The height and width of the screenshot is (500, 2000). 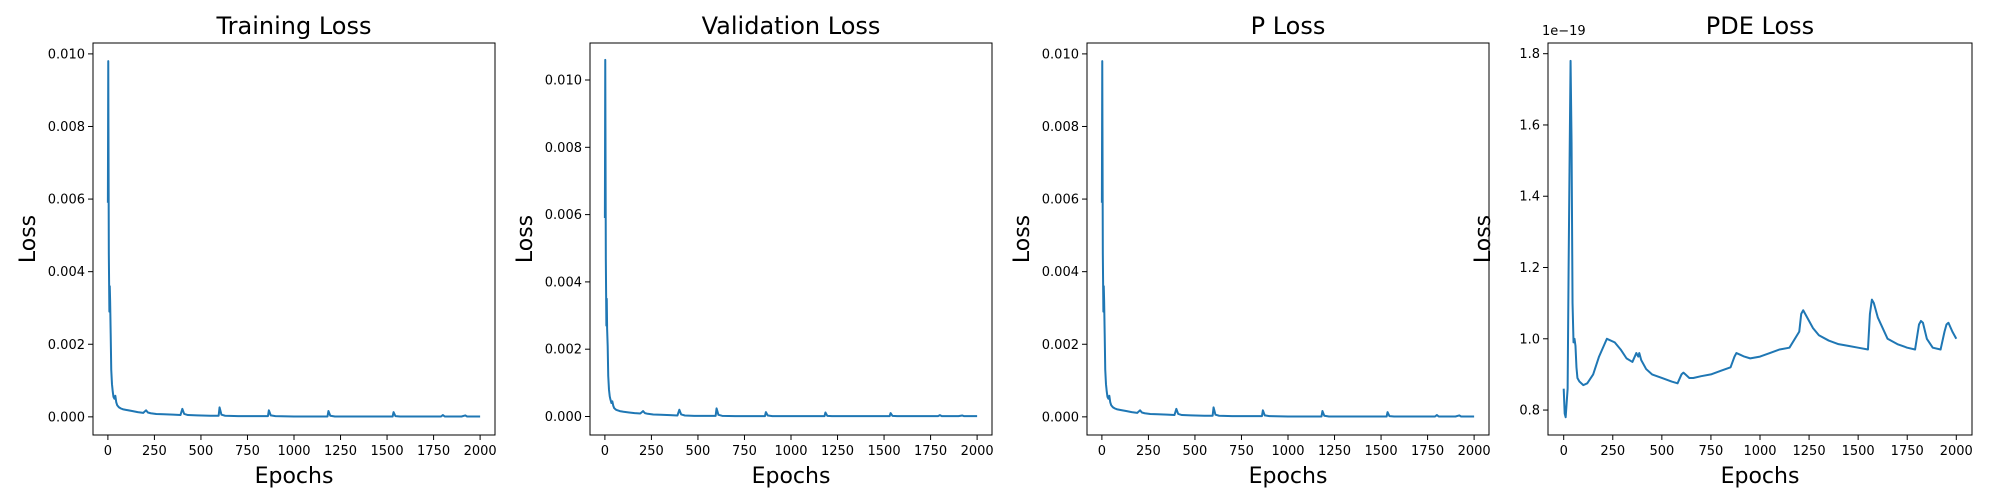 What do you see at coordinates (1529, 411) in the screenshot?
I see `y-tick-label: 0.8` at bounding box center [1529, 411].